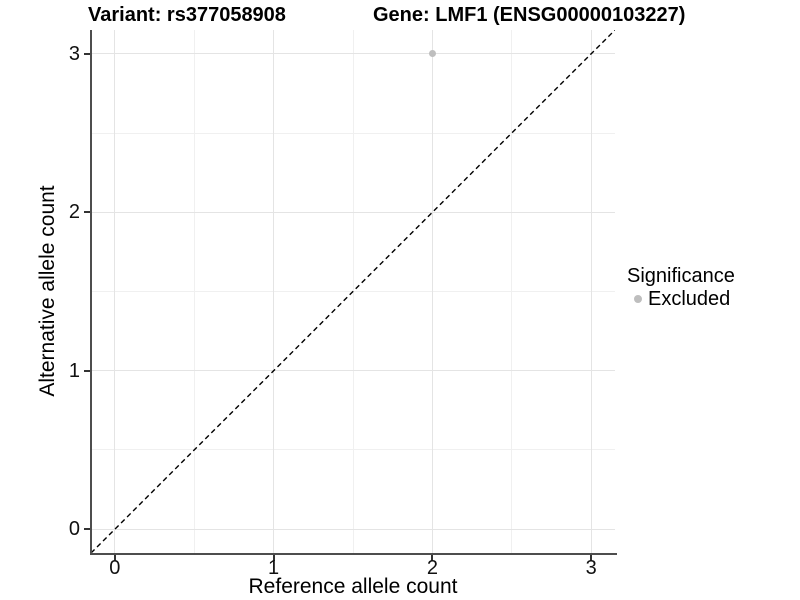 The height and width of the screenshot is (600, 800). Describe the element at coordinates (187, 15) in the screenshot. I see `plot-title-variant: Variant: rs377058908` at that location.